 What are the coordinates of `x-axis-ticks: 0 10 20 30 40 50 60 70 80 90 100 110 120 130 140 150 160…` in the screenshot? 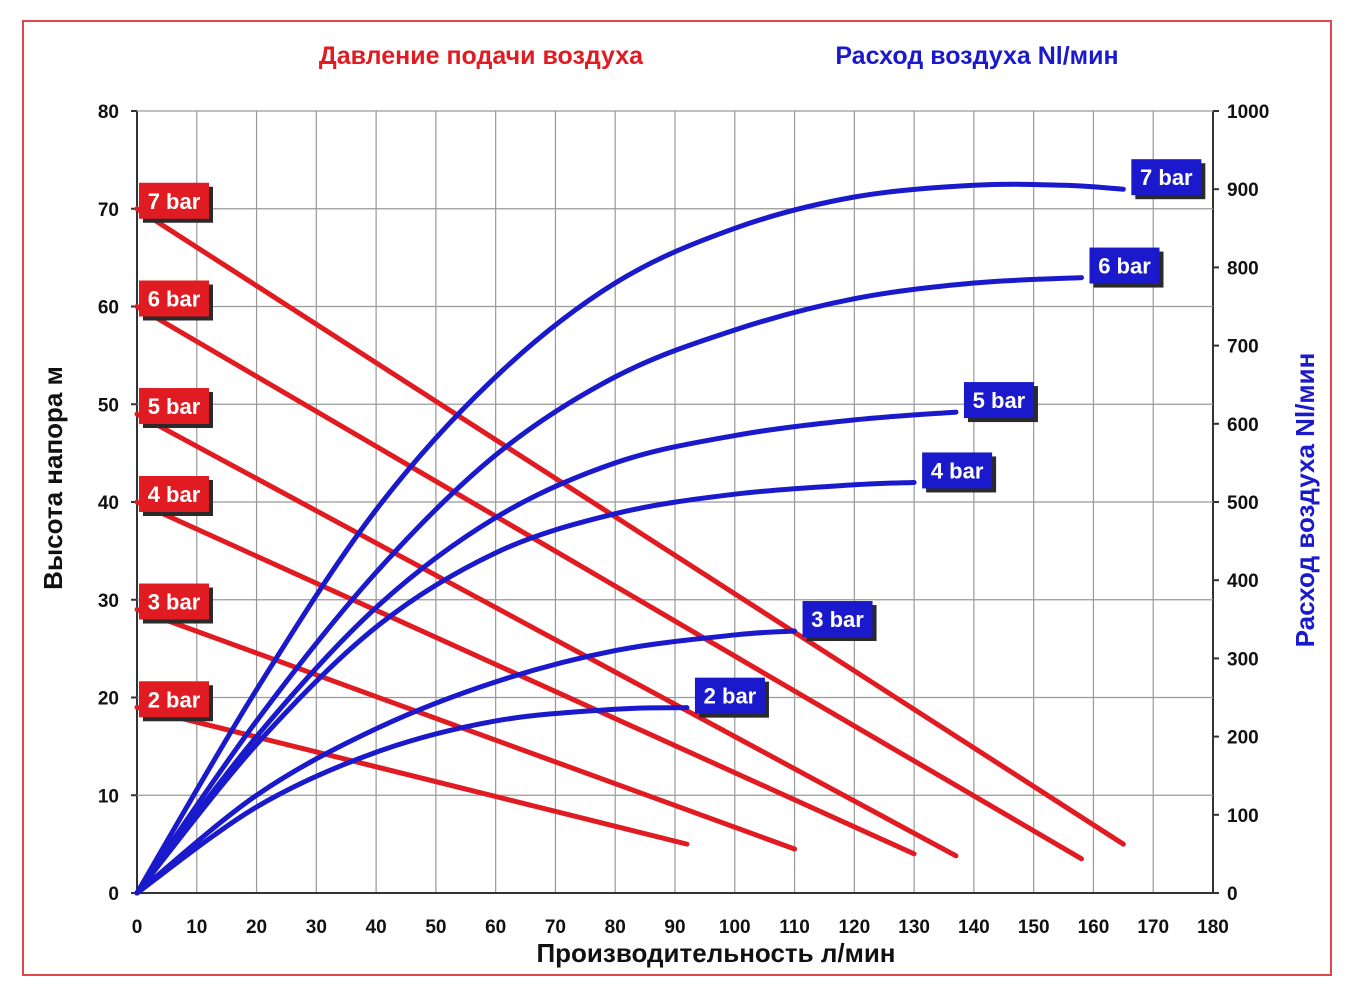 It's located at (680, 927).